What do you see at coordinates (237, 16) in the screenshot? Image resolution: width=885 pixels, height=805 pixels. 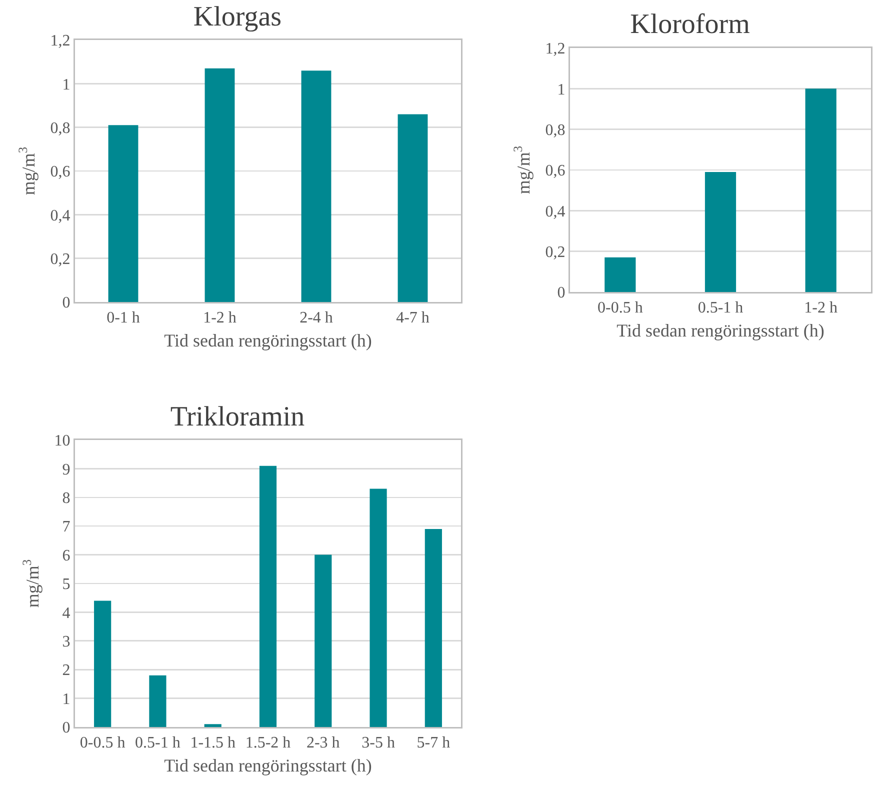 I see `chart-title: Klorgas` at bounding box center [237, 16].